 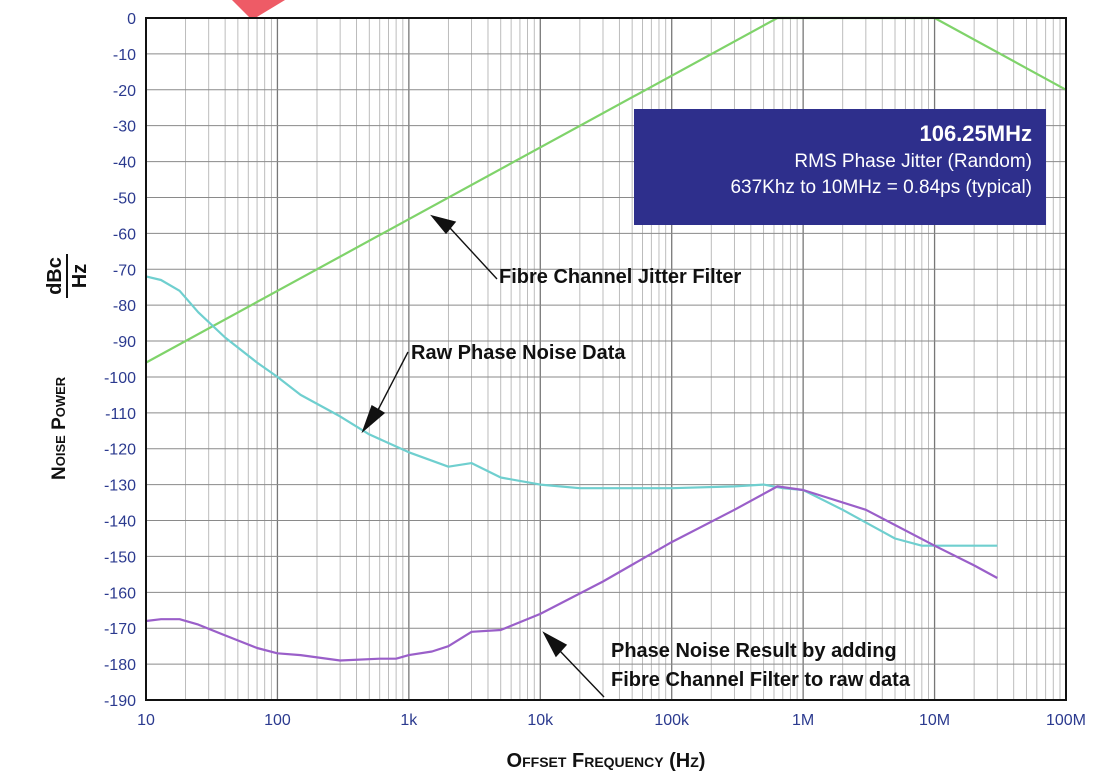 I want to click on y-tick-label: -180, so click(x=120, y=665).